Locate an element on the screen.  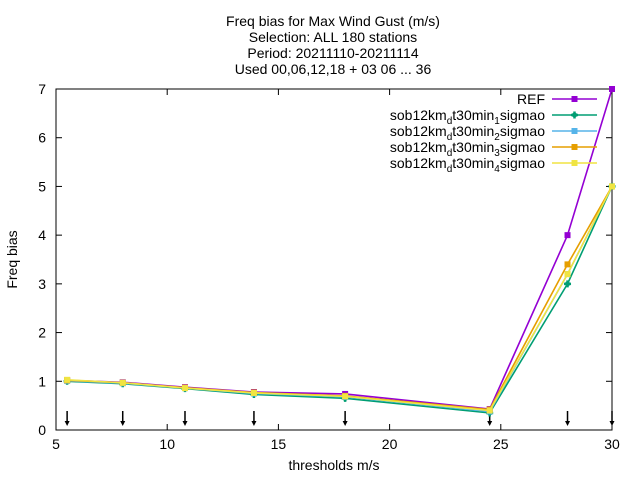
legend-entry: sob12kmdt30min3sigmao is located at coordinates (493, 149).